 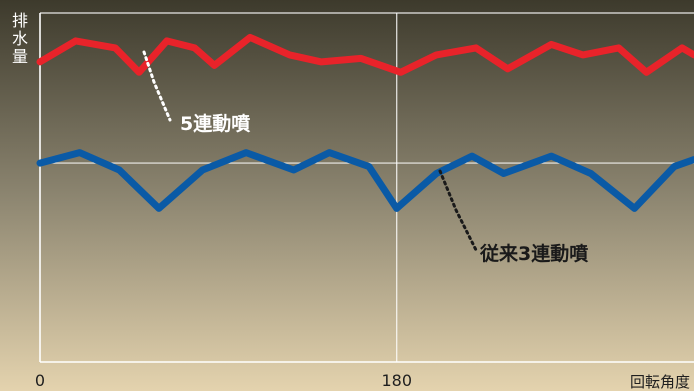 I want to click on y-axis-label-char: 量, so click(x=20, y=56).